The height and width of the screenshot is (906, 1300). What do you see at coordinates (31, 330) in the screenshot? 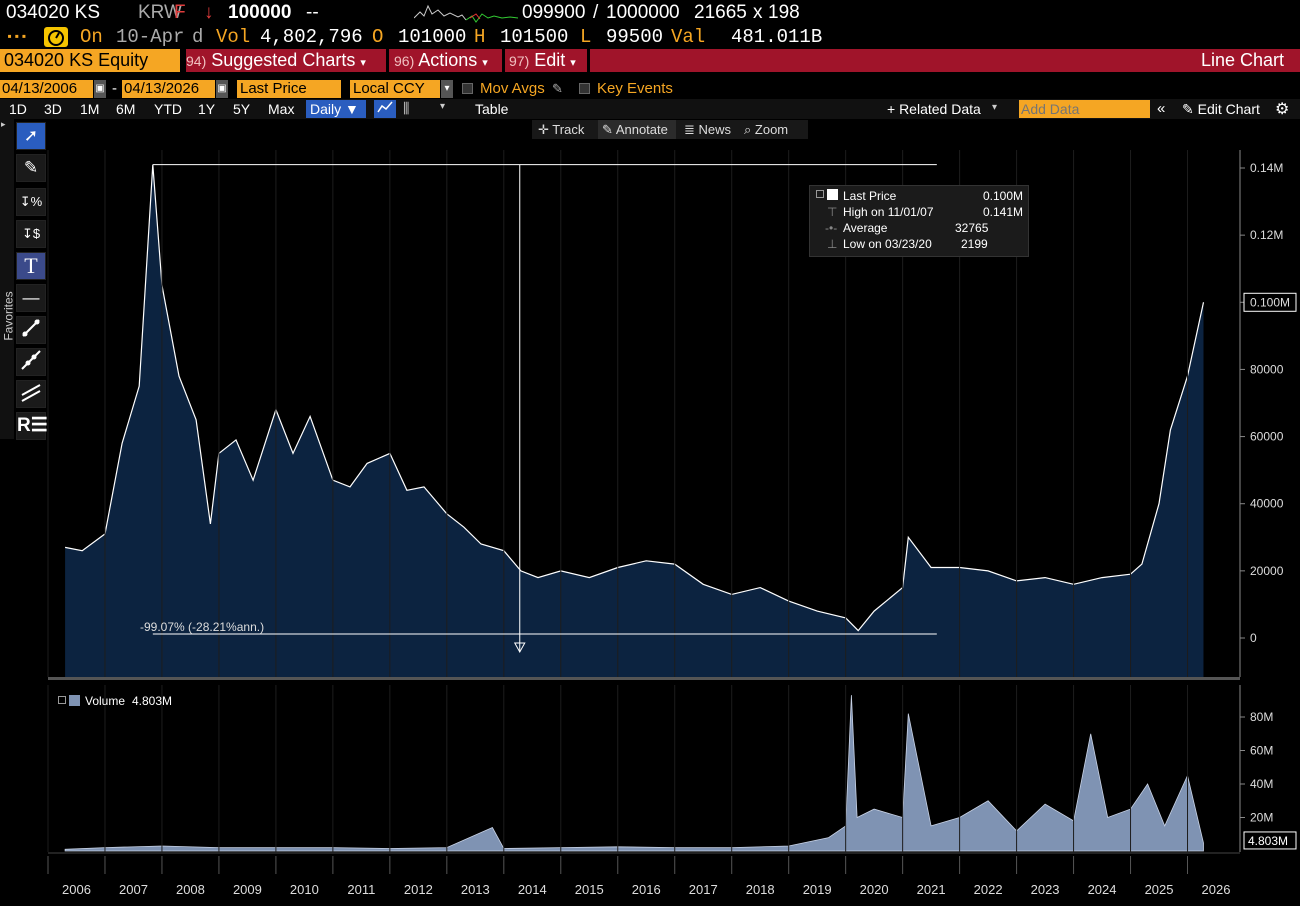
I see `trendline-icon` at bounding box center [31, 330].